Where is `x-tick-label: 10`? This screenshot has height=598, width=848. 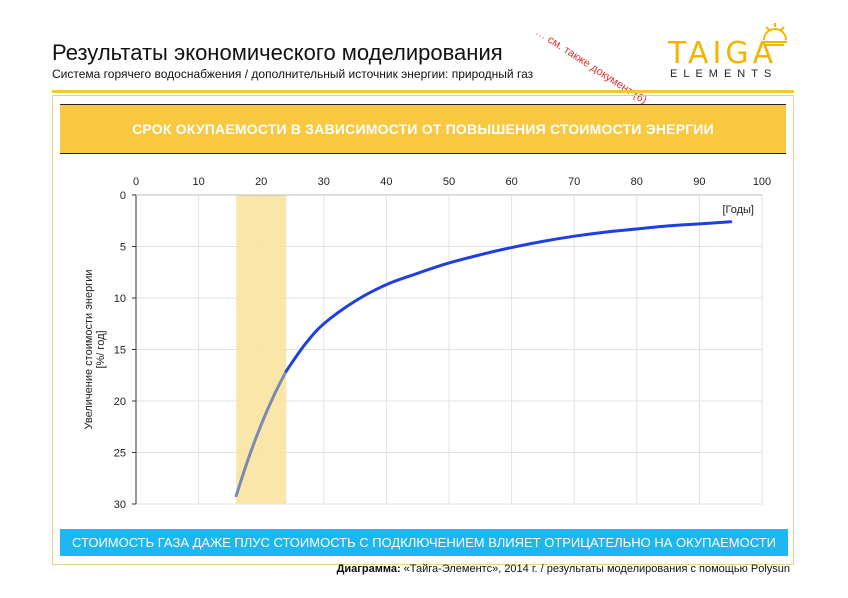 x-tick-label: 10 is located at coordinates (198, 182).